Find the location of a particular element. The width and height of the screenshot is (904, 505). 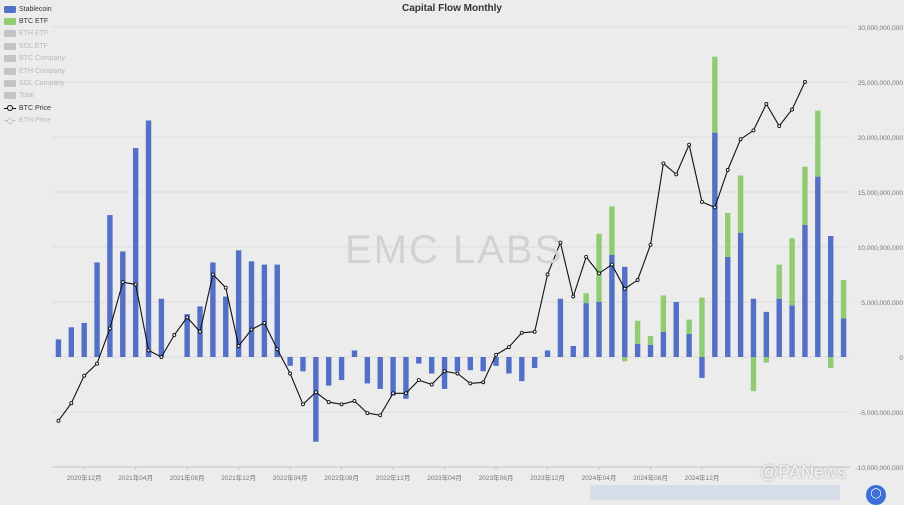

chat-bubble-icon: ◯ is located at coordinates (876, 495).